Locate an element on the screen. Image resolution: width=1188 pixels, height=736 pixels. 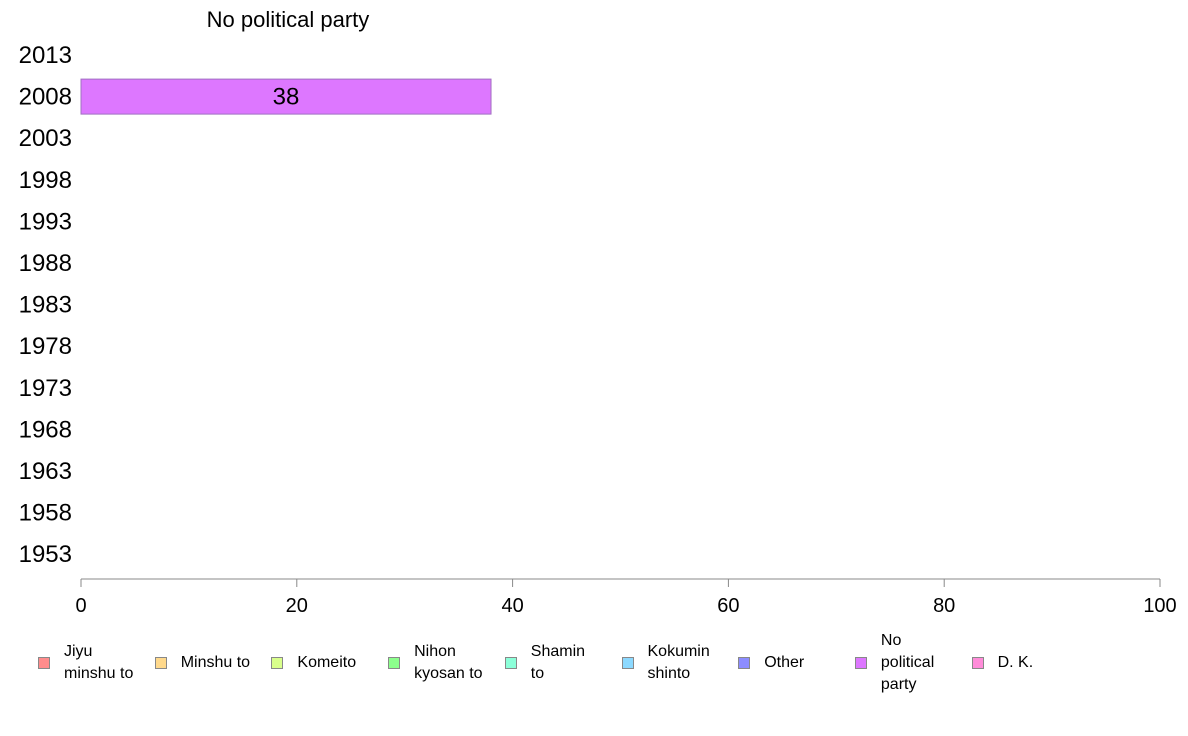
y-tick-label: 1973 is located at coordinates (45, 388).